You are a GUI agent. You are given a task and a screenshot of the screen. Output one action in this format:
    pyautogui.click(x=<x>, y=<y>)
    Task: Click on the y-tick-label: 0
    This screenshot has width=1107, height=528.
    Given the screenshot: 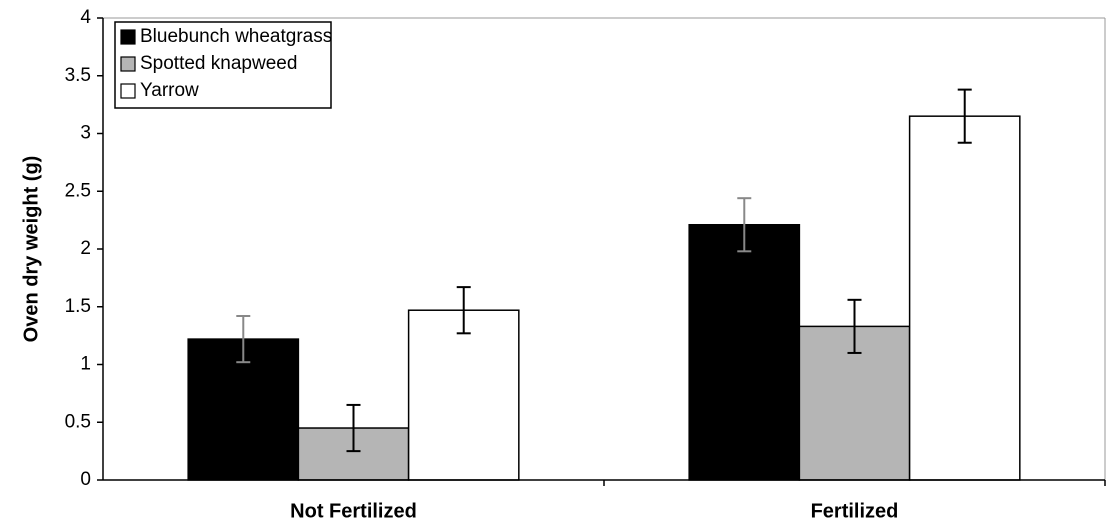 What is the action you would take?
    pyautogui.click(x=85, y=479)
    